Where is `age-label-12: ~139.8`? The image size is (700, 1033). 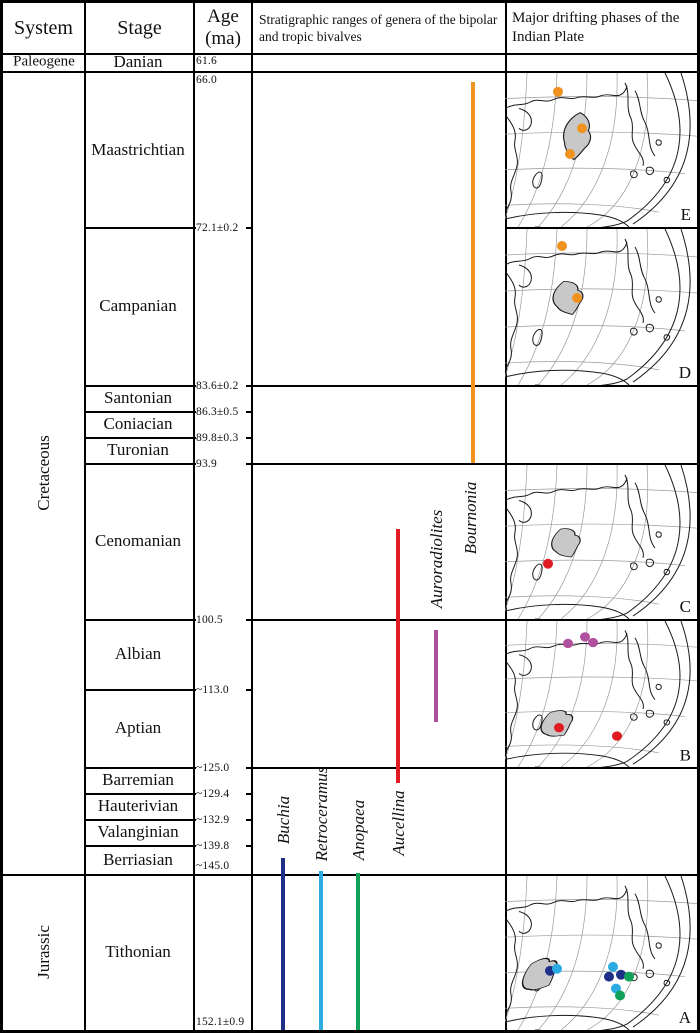 age-label-12: ~139.8 is located at coordinates (213, 846).